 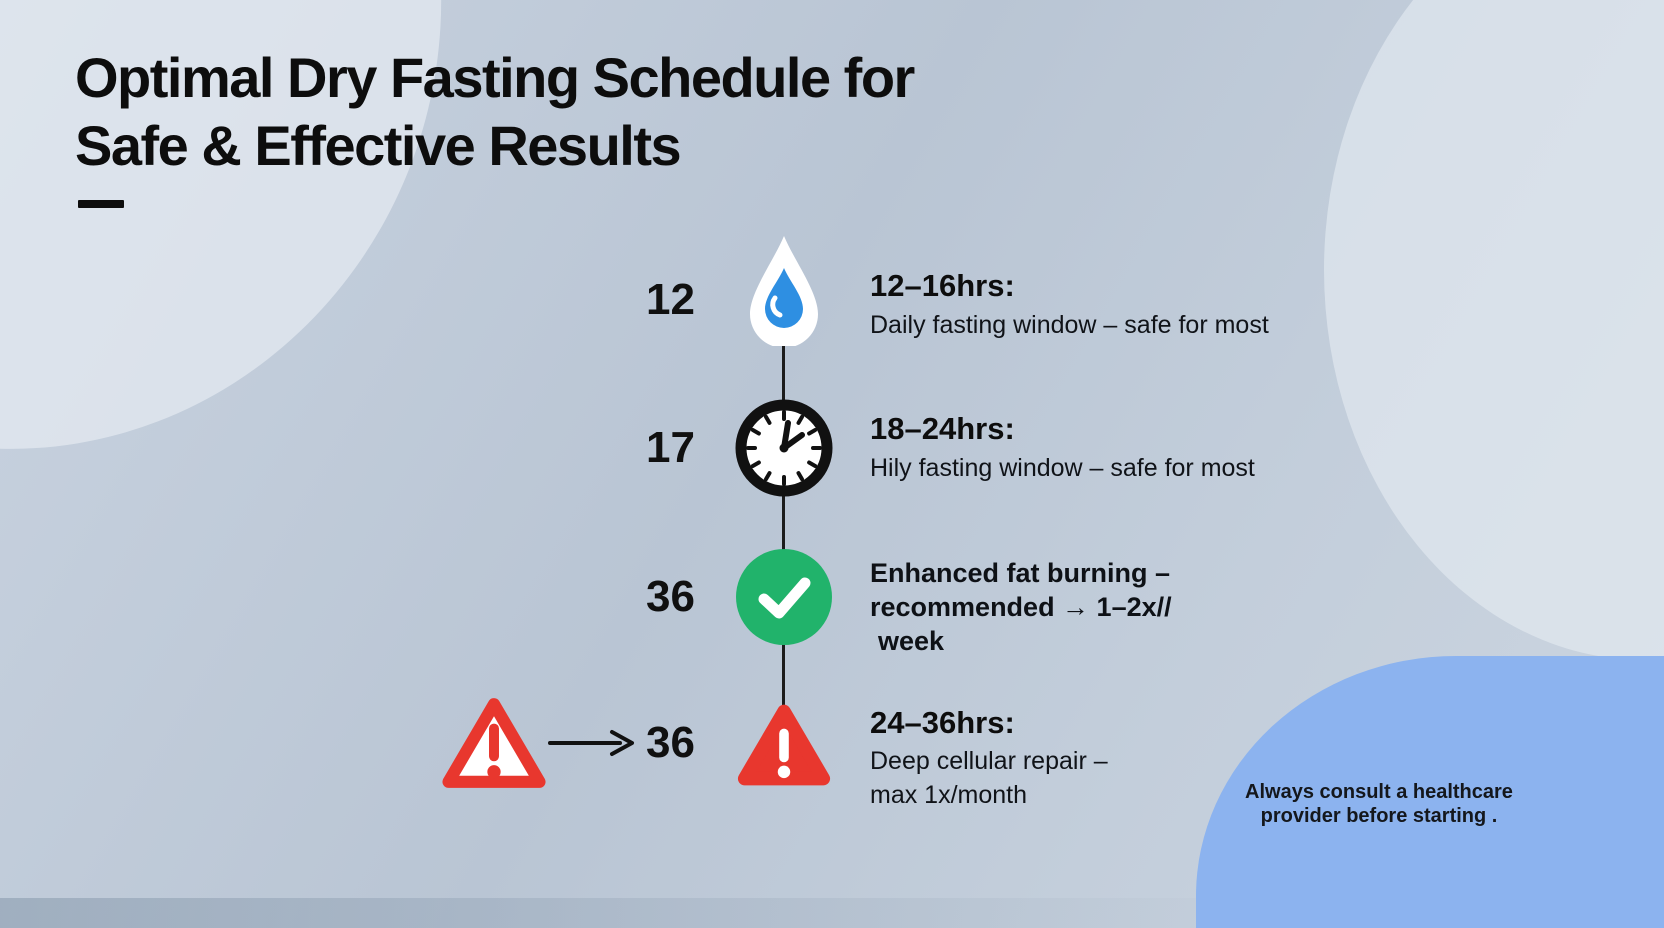 What do you see at coordinates (1494, 330) in the screenshot?
I see `decor-blob-right` at bounding box center [1494, 330].